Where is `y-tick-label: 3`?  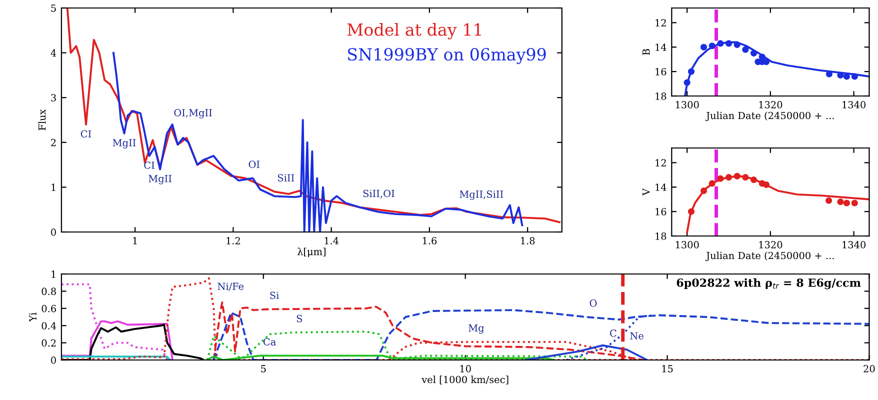
y-tick-label: 3 is located at coordinates (53, 98).